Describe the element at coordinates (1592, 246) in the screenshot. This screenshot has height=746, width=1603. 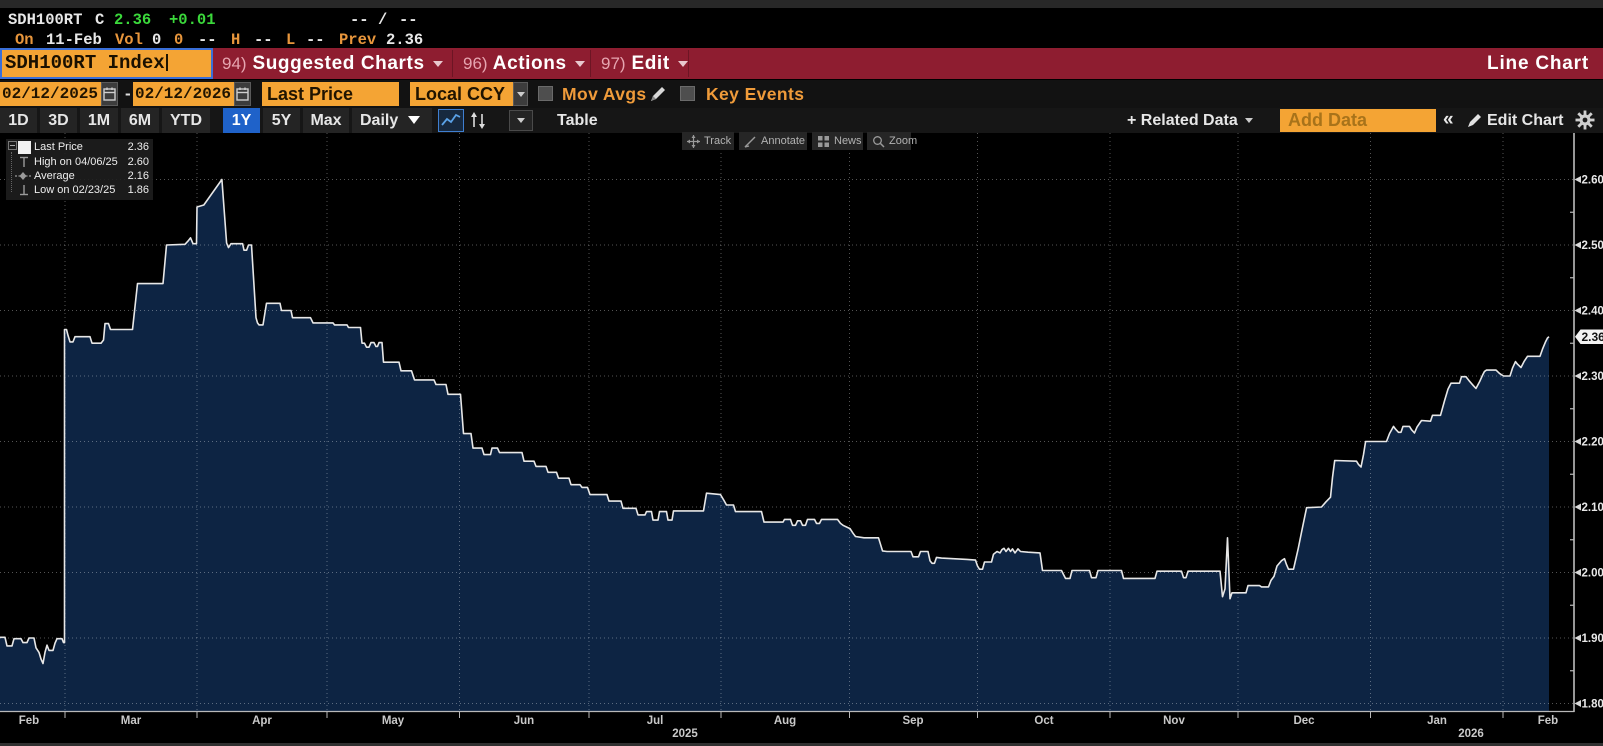
I see `svg-text: 2.50` at that location.